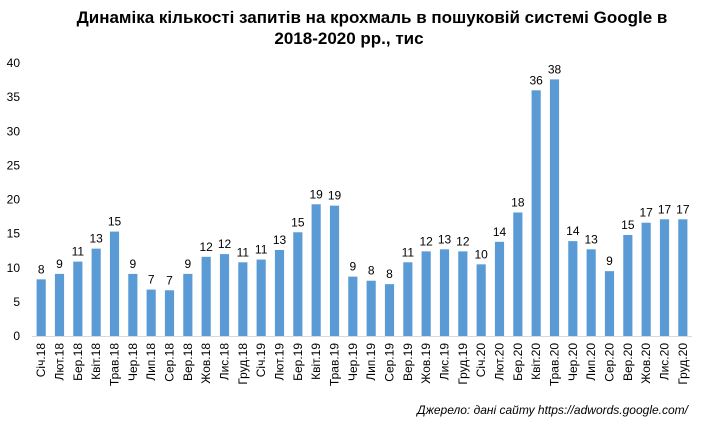 This screenshot has height=424, width=701. Describe the element at coordinates (646, 363) in the screenshot. I see `category-label: Жов.20` at that location.